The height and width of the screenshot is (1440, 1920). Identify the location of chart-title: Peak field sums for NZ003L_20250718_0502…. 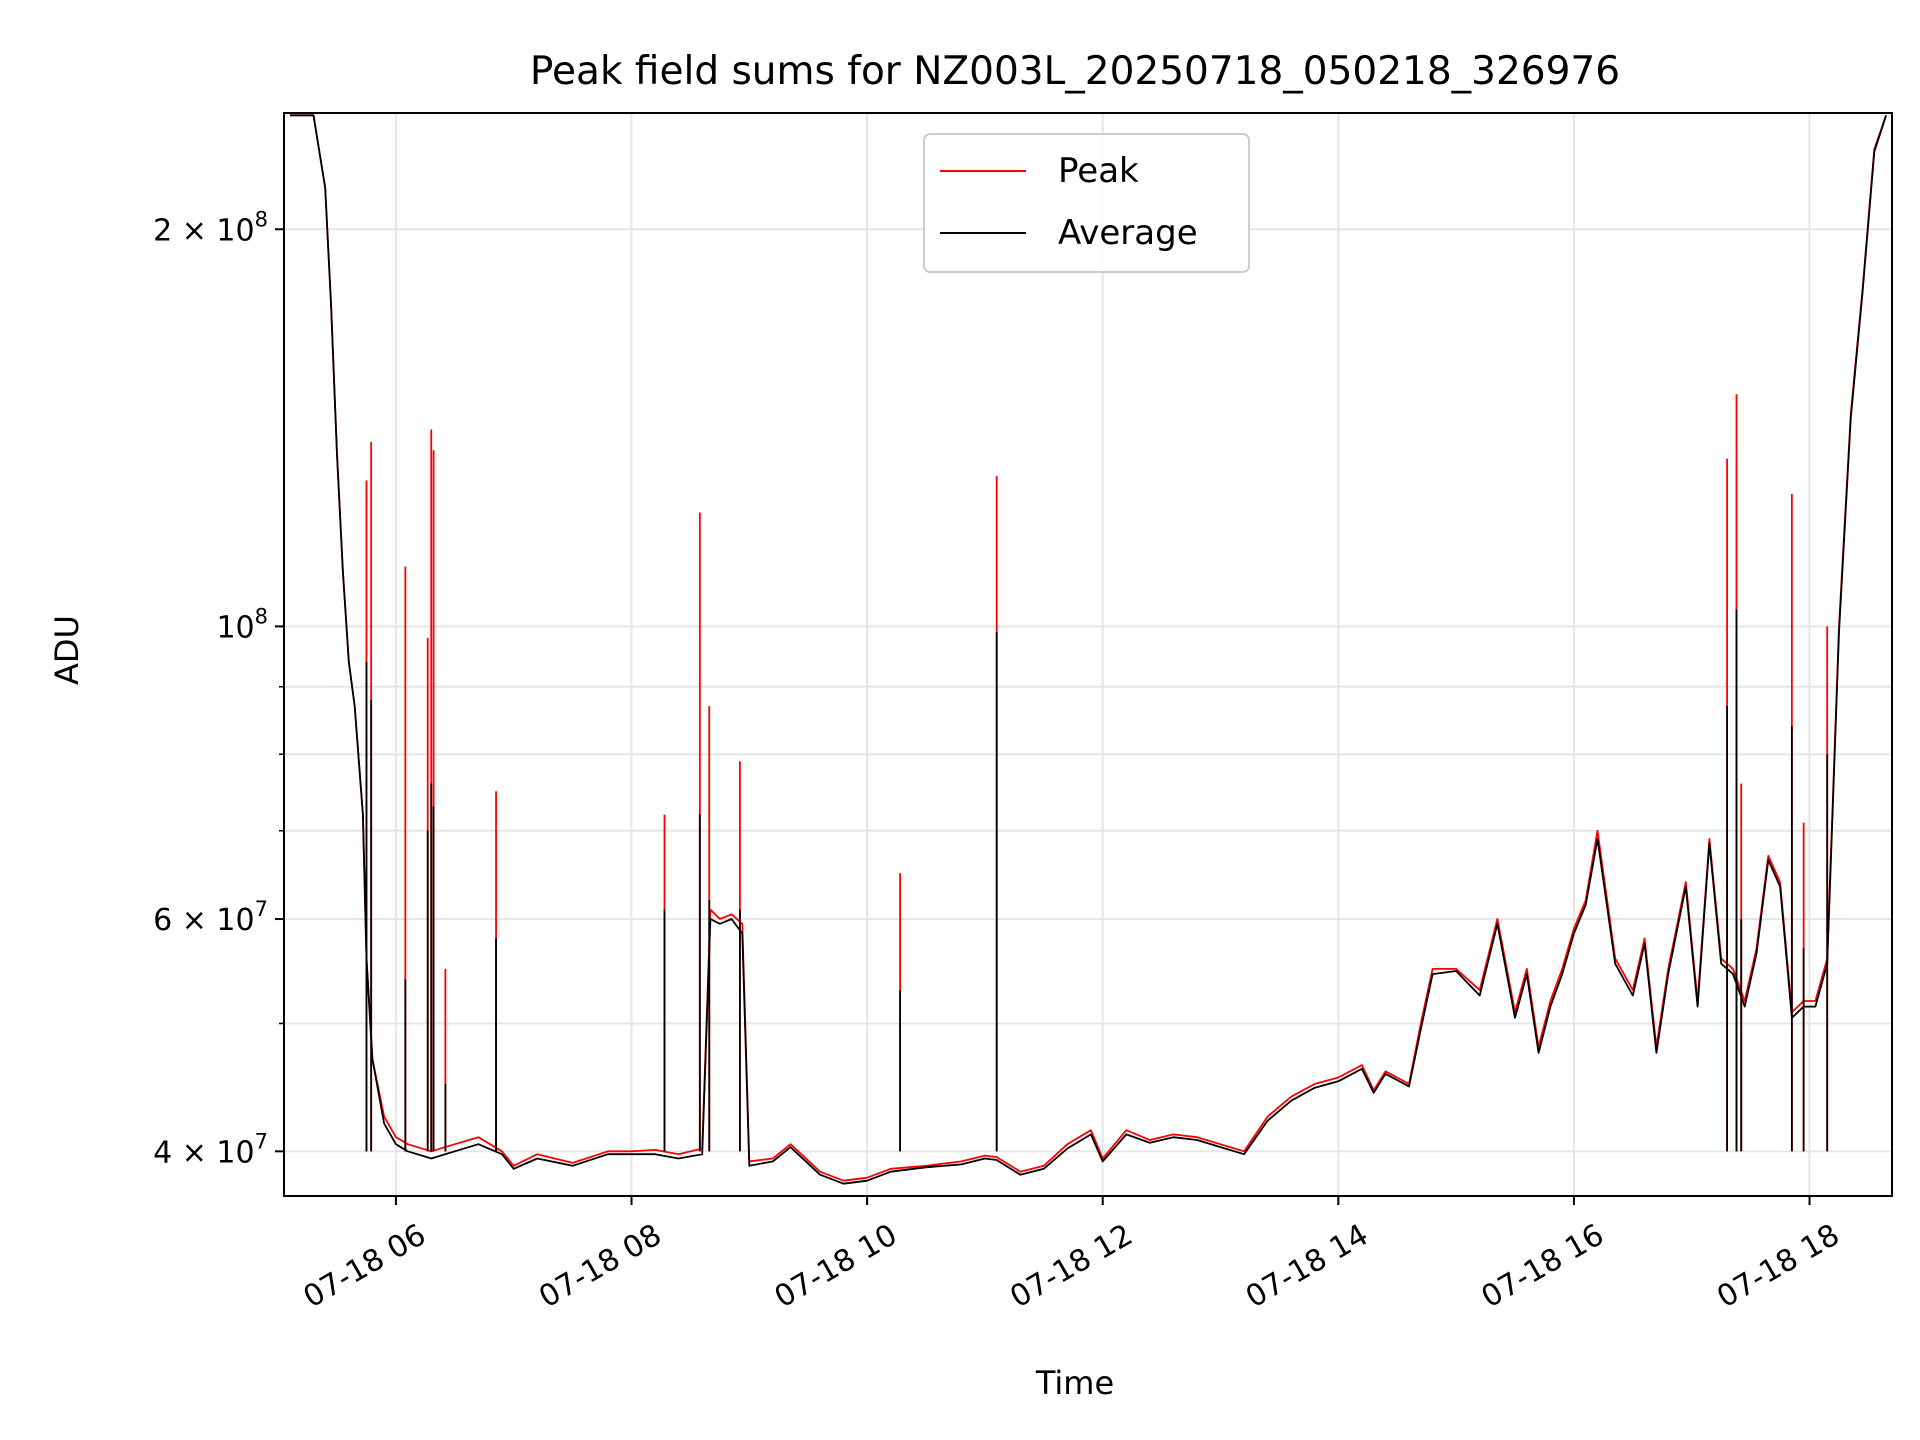
(1075, 71).